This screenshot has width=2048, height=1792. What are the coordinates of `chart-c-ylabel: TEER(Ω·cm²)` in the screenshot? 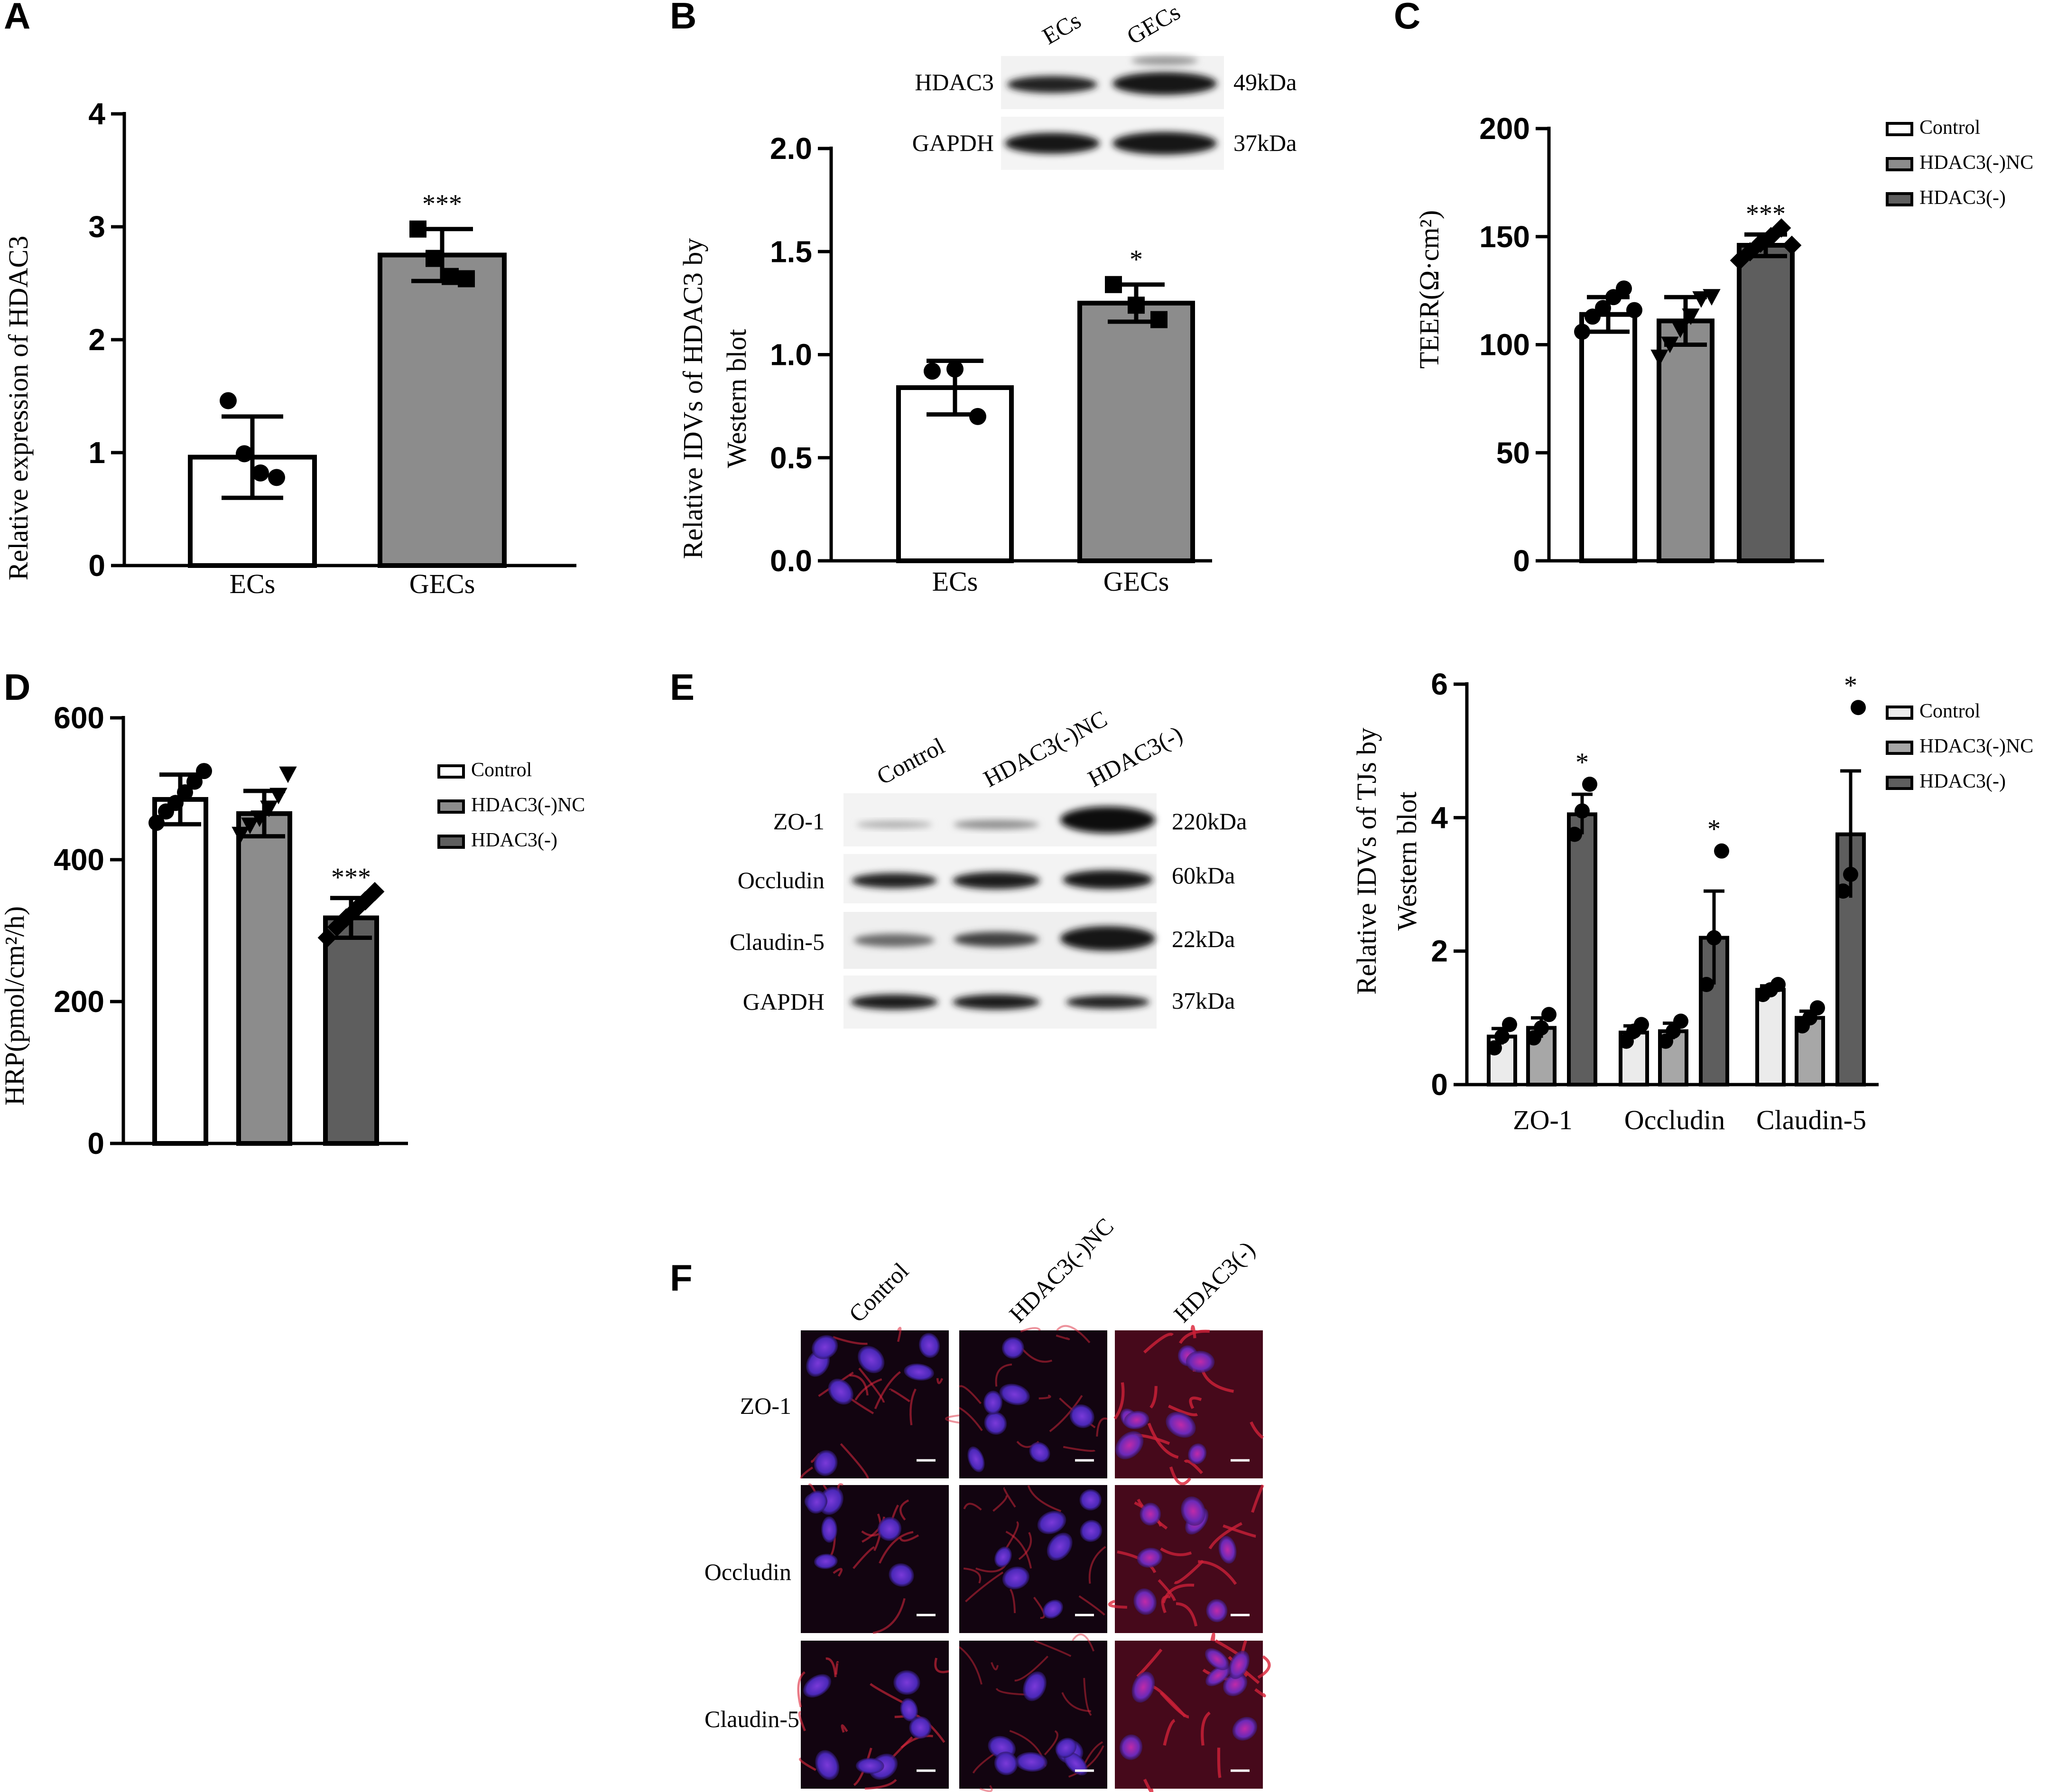 It's located at (1429, 289).